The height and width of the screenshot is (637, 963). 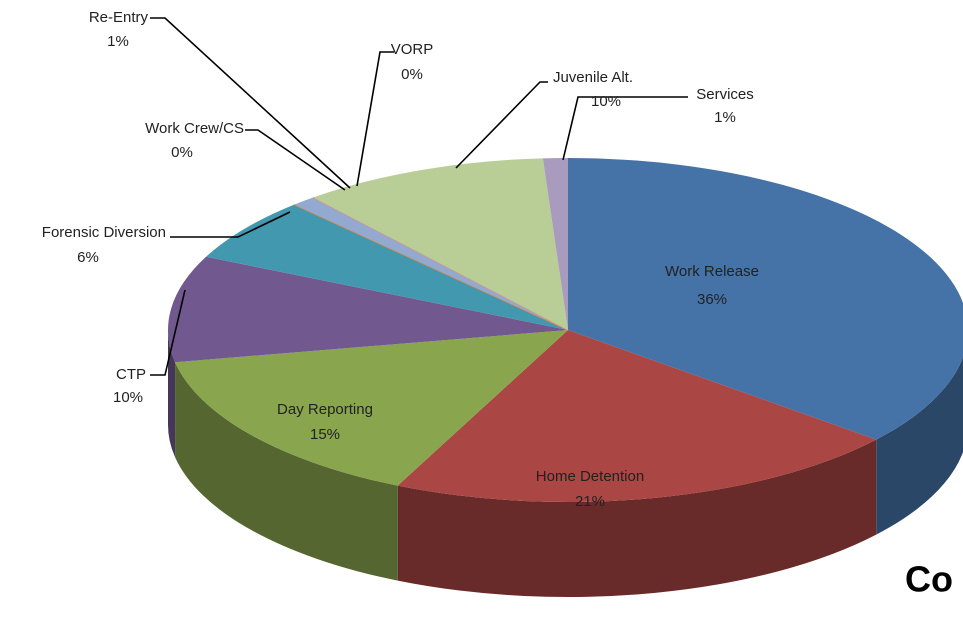 I want to click on slice-label: Home Detention, so click(x=590, y=476).